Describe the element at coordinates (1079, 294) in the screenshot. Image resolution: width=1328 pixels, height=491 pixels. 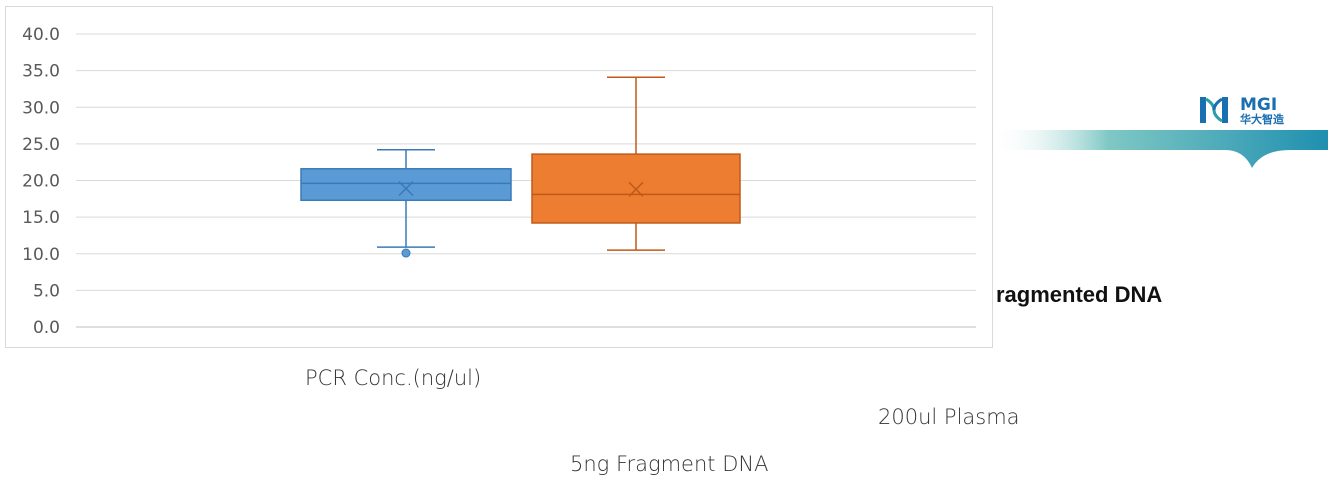
I see `slide-heading-fragment: ragmented DNA` at that location.